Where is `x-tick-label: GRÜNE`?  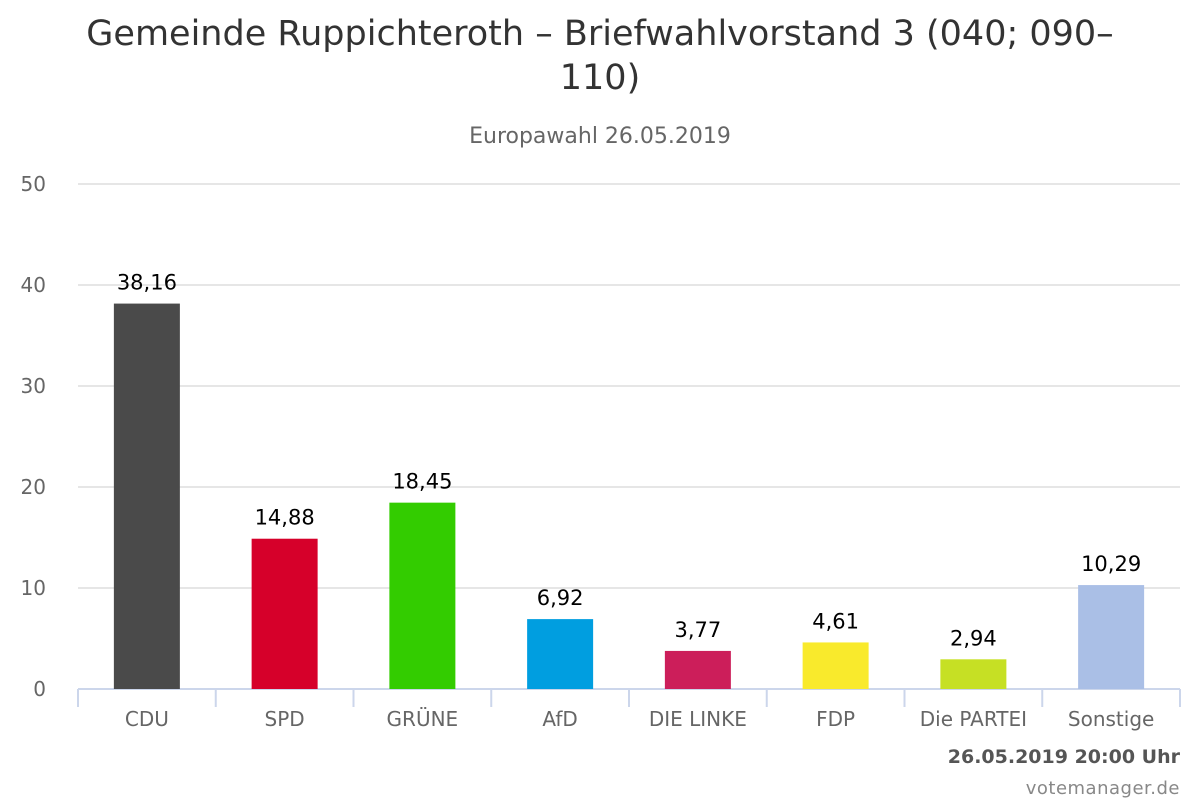
x-tick-label: GRÜNE is located at coordinates (423, 719).